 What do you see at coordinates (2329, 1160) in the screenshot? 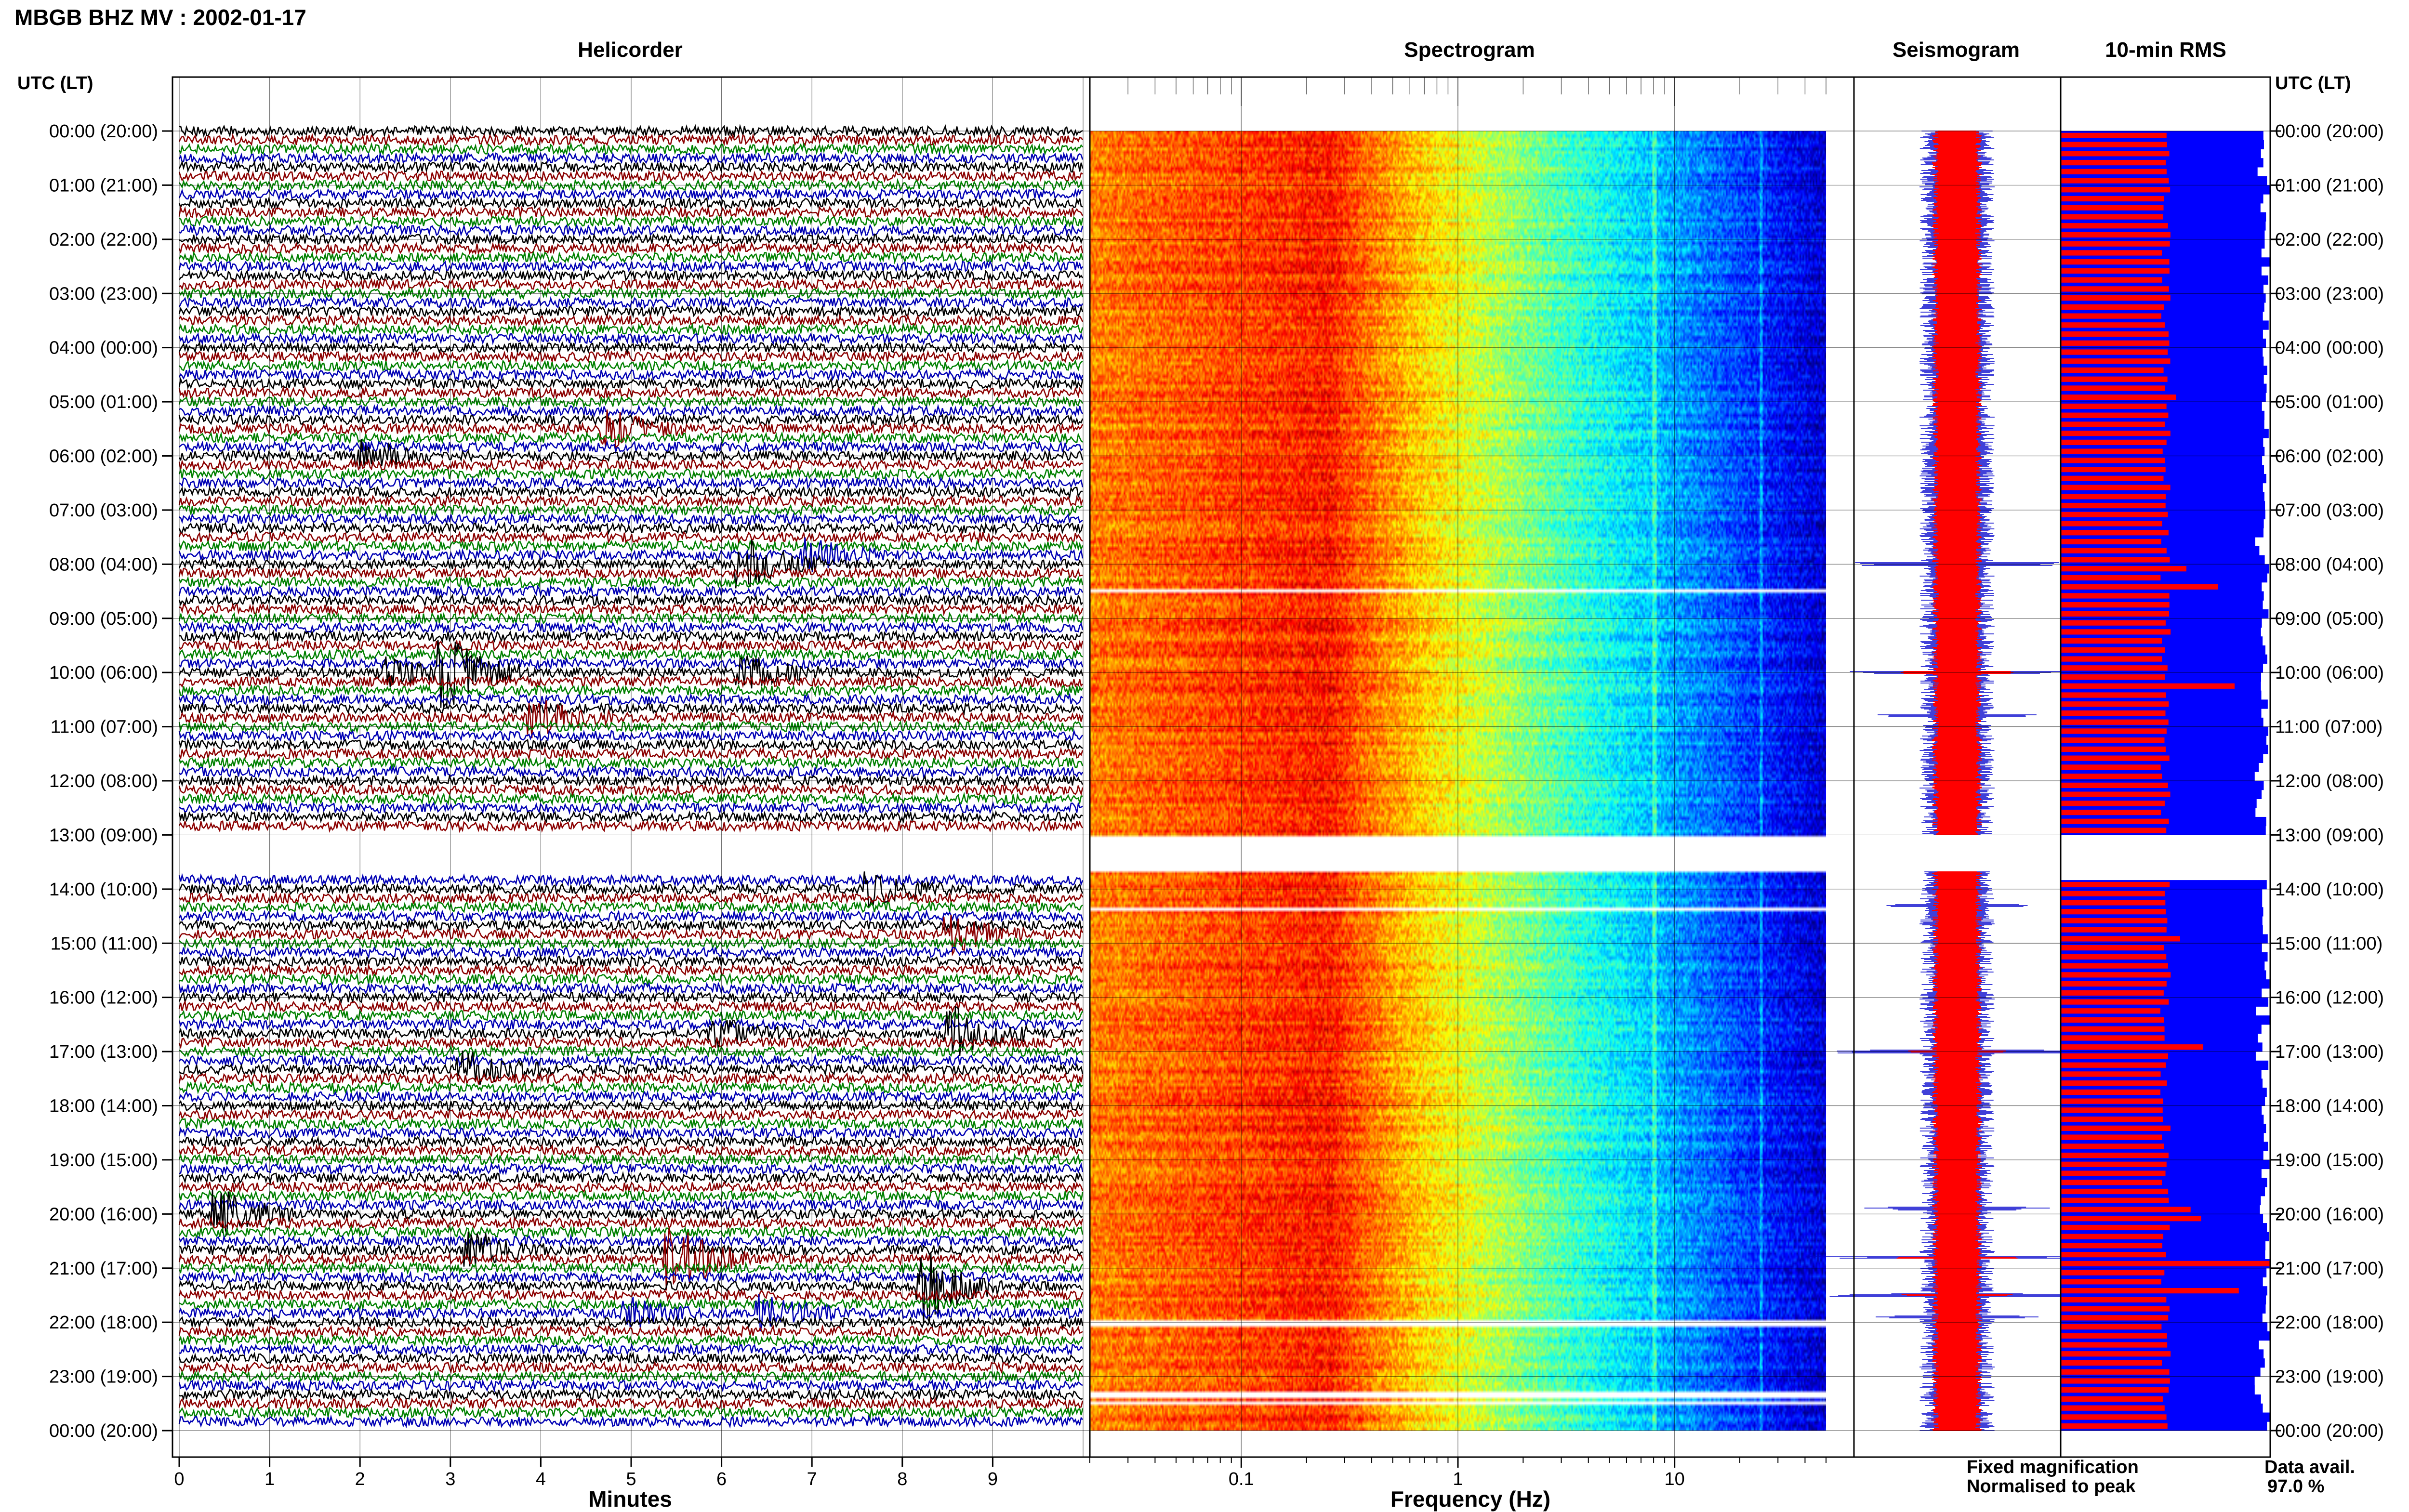
I see `time-tick-label-right: 19:00 (15:00)` at bounding box center [2329, 1160].